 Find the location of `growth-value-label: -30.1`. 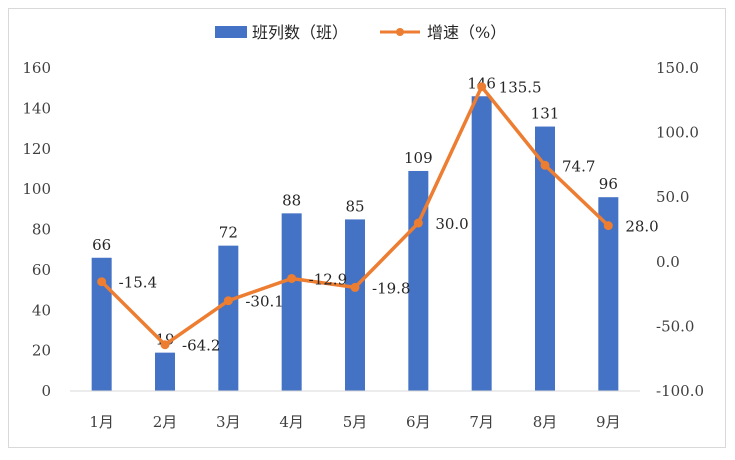

growth-value-label: -30.1 is located at coordinates (264, 302).